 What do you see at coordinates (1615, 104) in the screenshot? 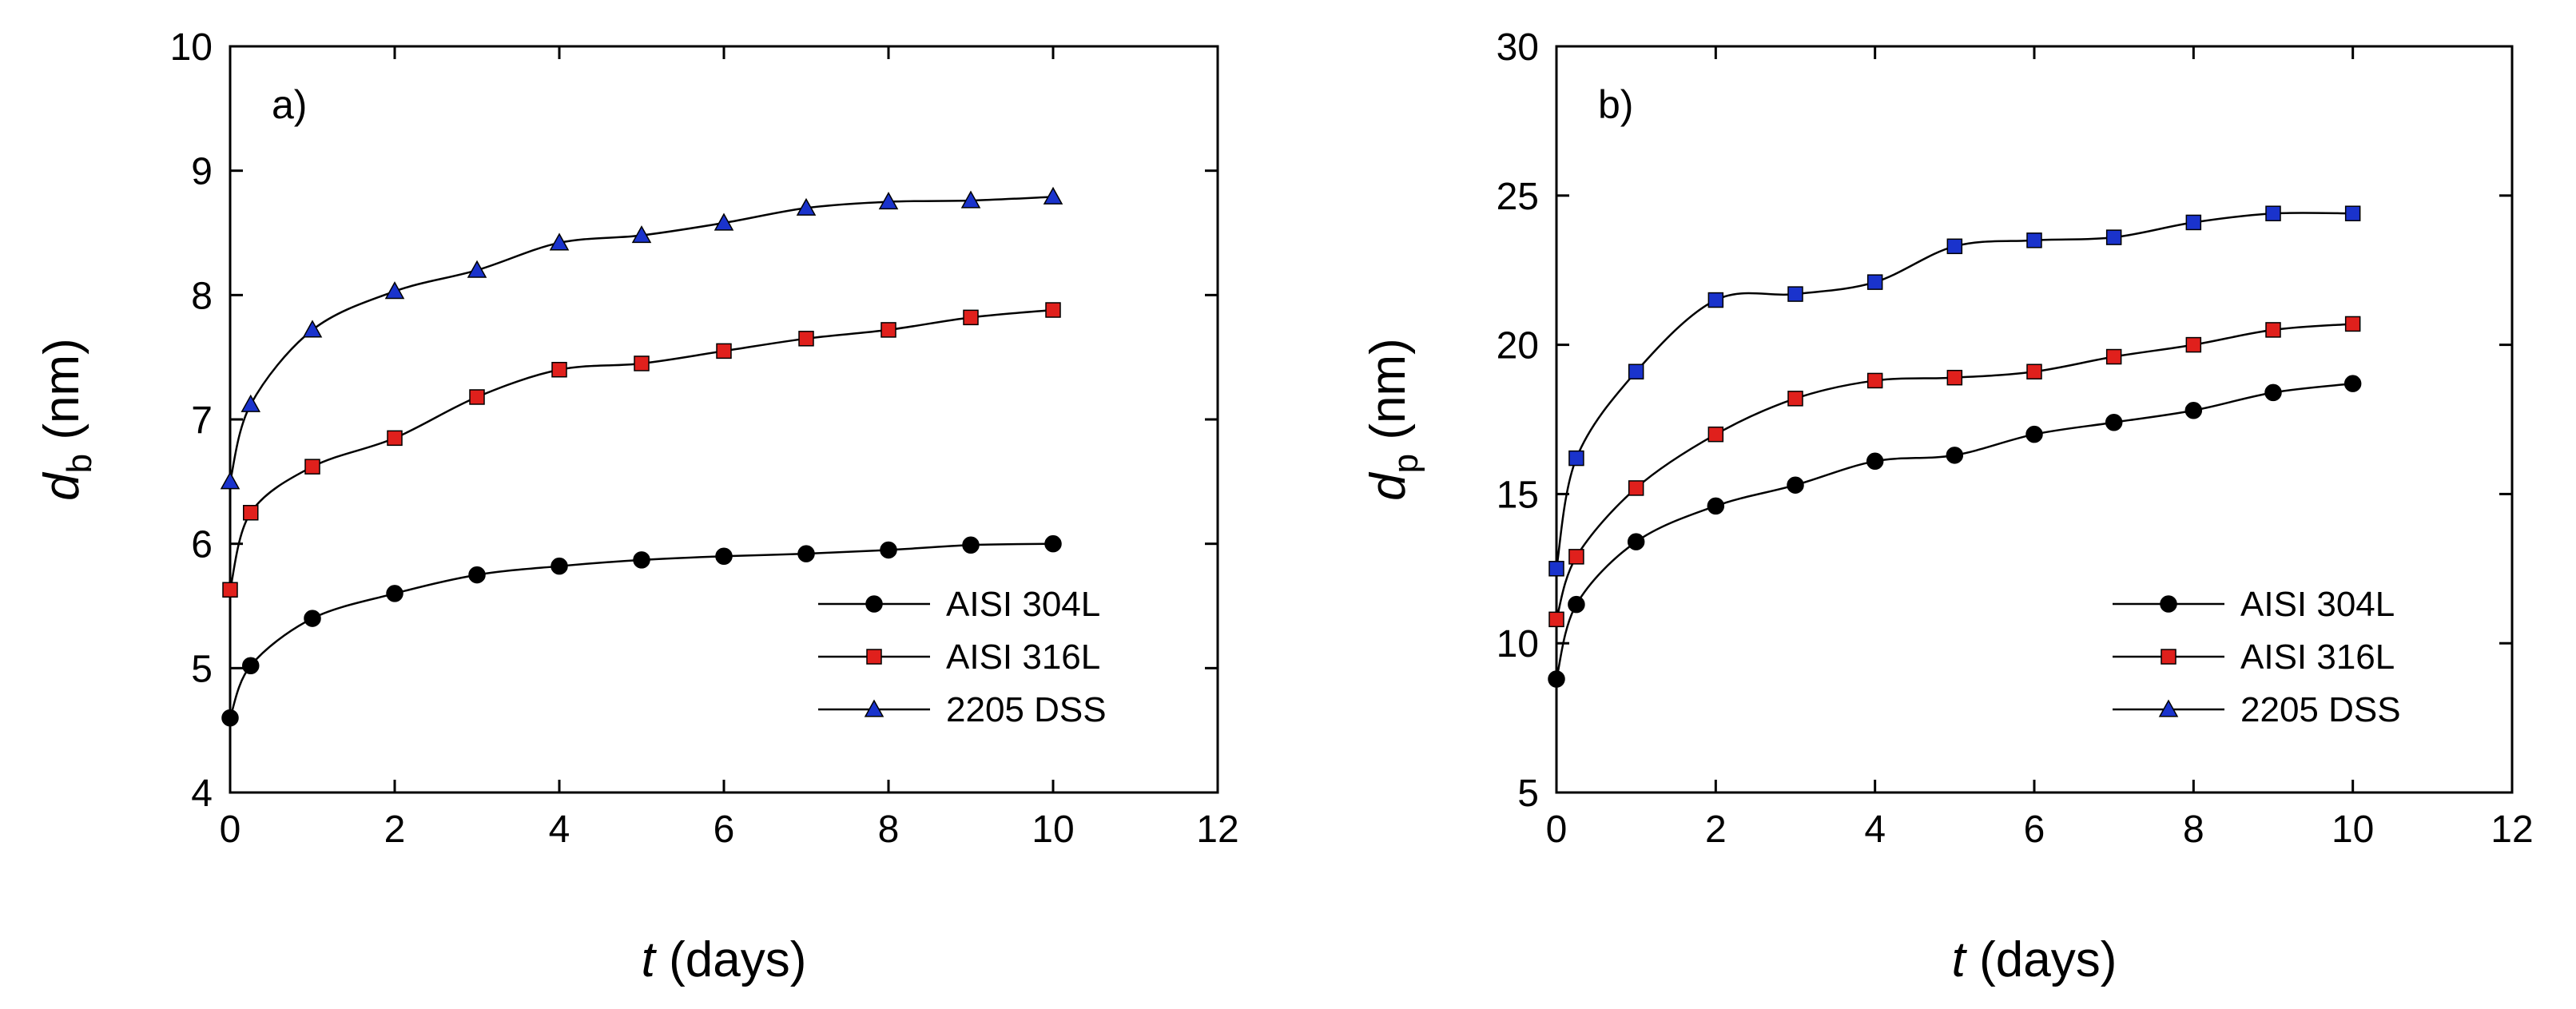
I see `panel-label: b)` at bounding box center [1615, 104].